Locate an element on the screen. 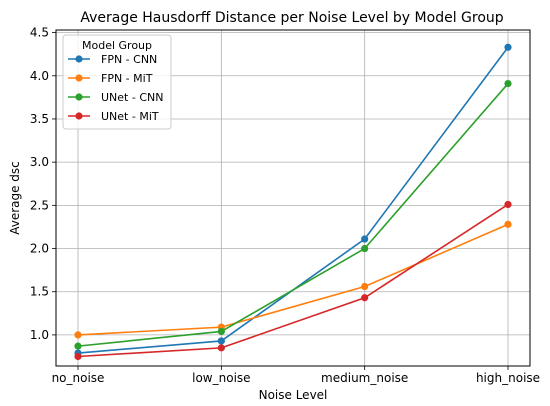 This screenshot has height=406, width=550. legend-item: FPN - MiT is located at coordinates (110, 78).